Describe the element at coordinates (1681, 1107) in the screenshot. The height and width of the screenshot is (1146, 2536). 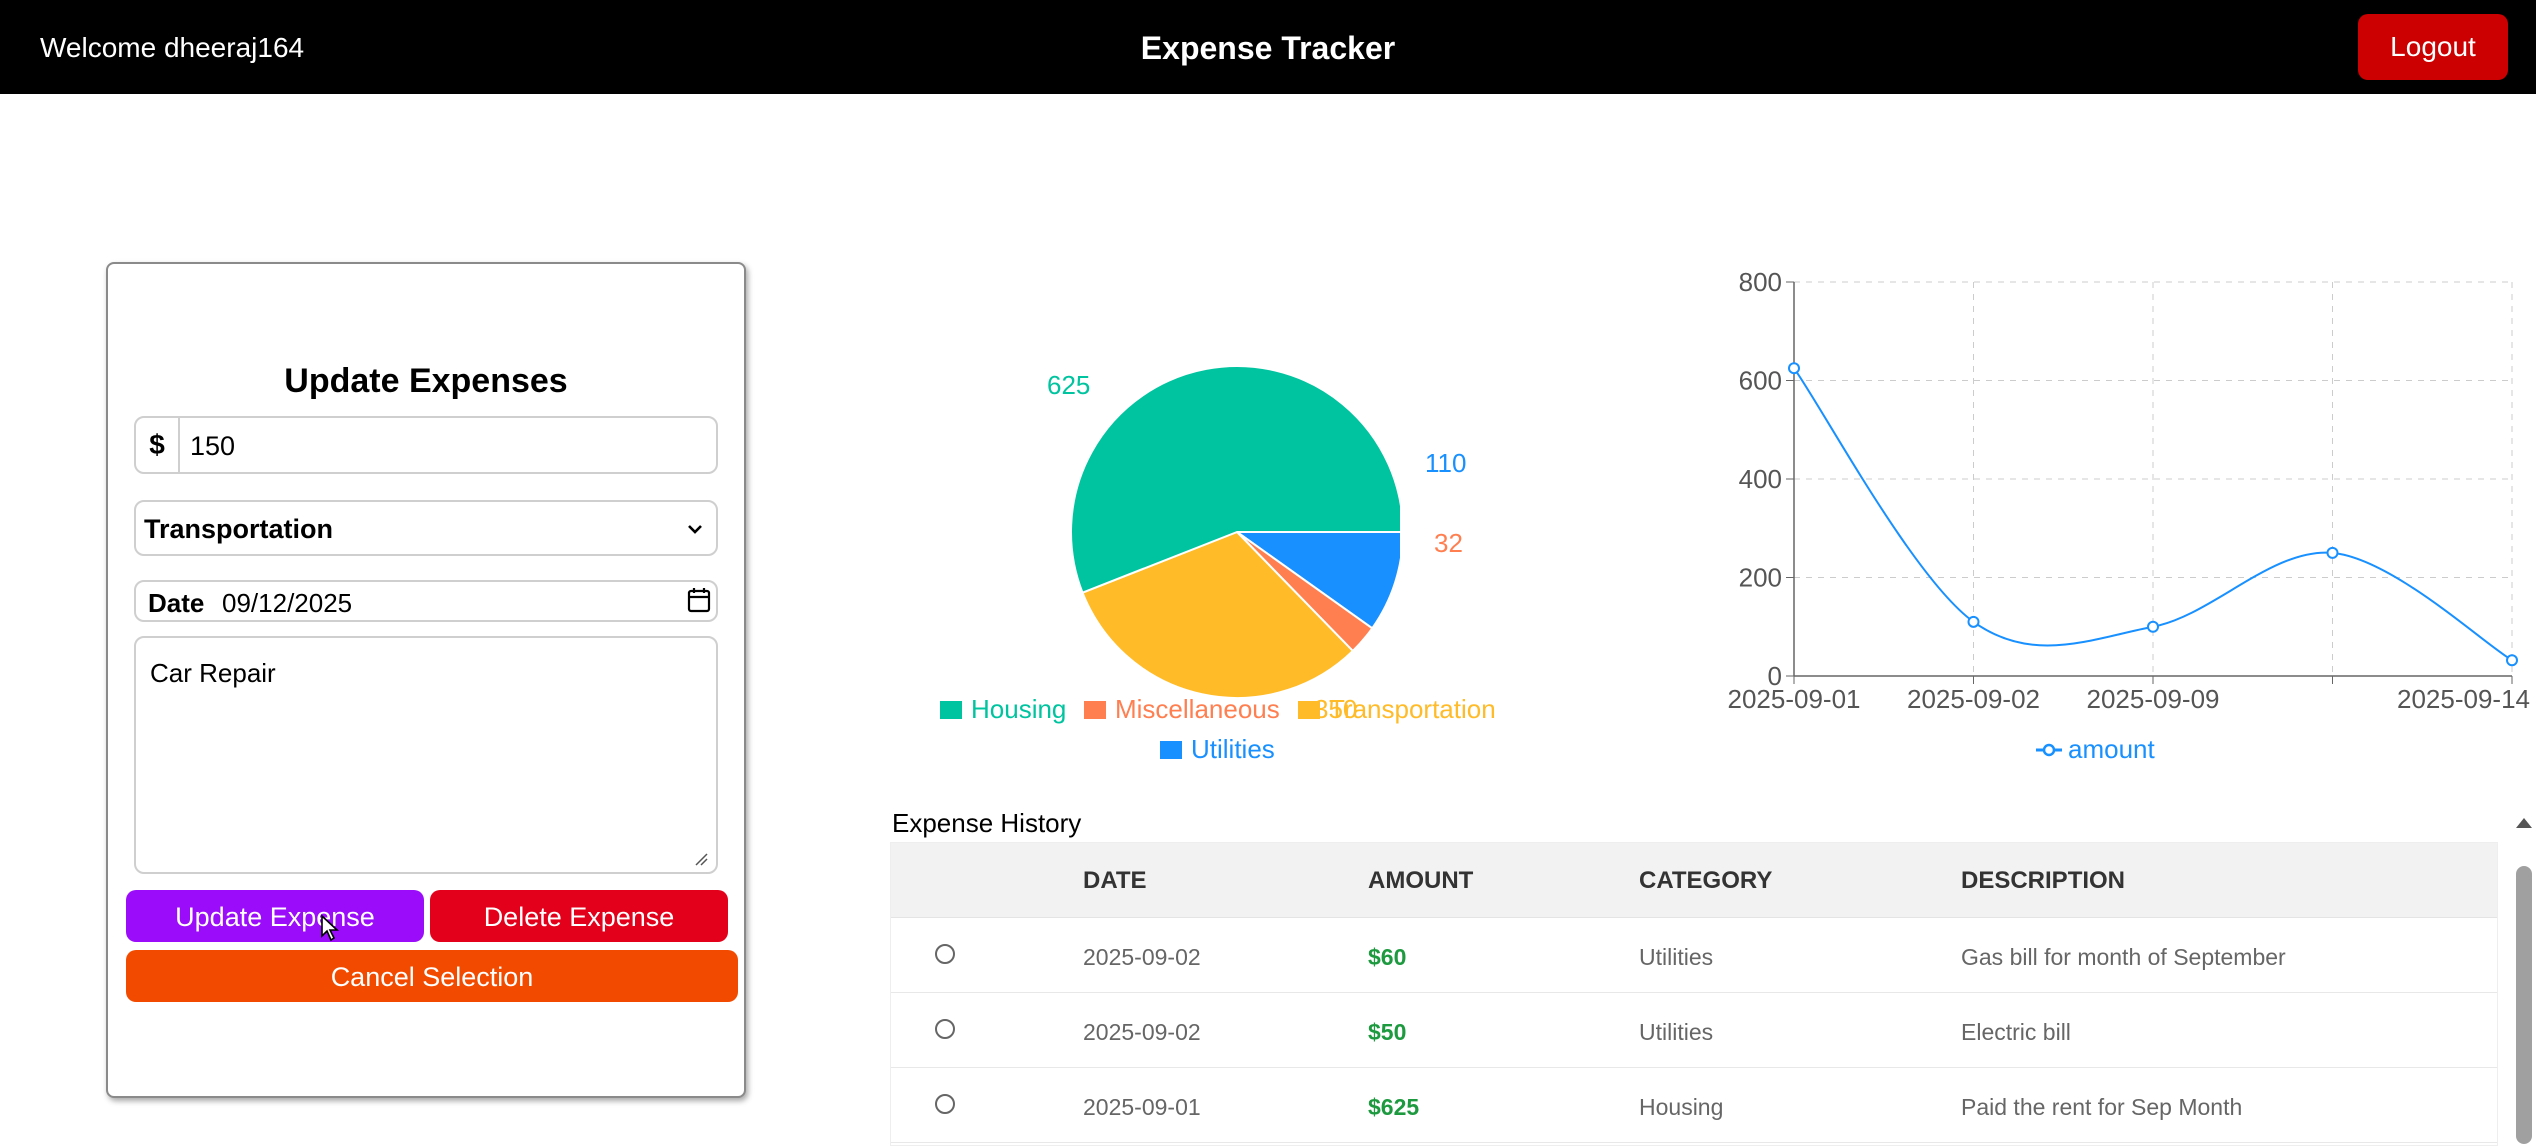
I see `row-category: Housing` at that location.